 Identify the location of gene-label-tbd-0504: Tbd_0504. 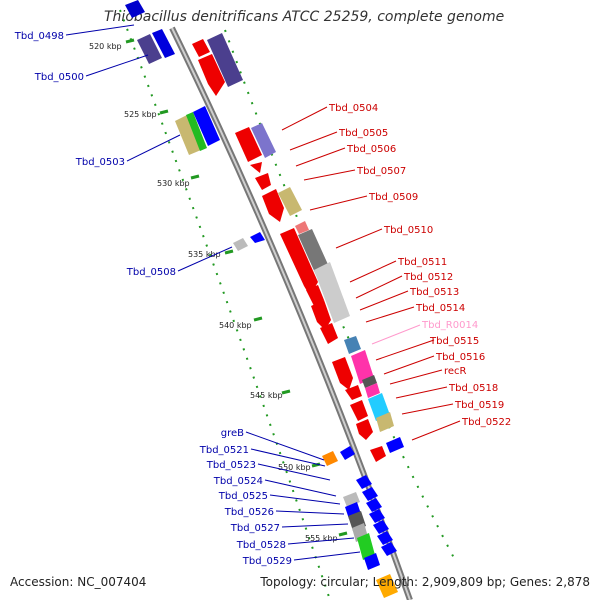
(353, 108).